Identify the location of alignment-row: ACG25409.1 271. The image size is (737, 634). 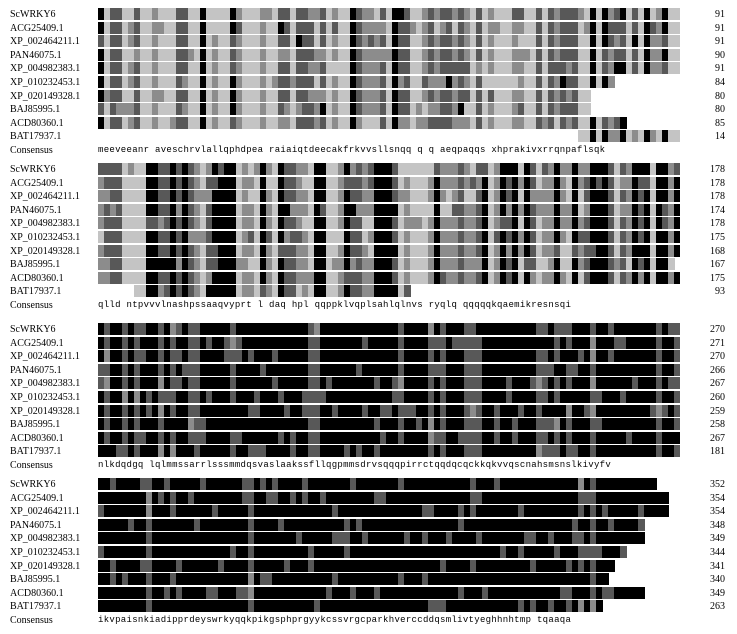
(368, 343).